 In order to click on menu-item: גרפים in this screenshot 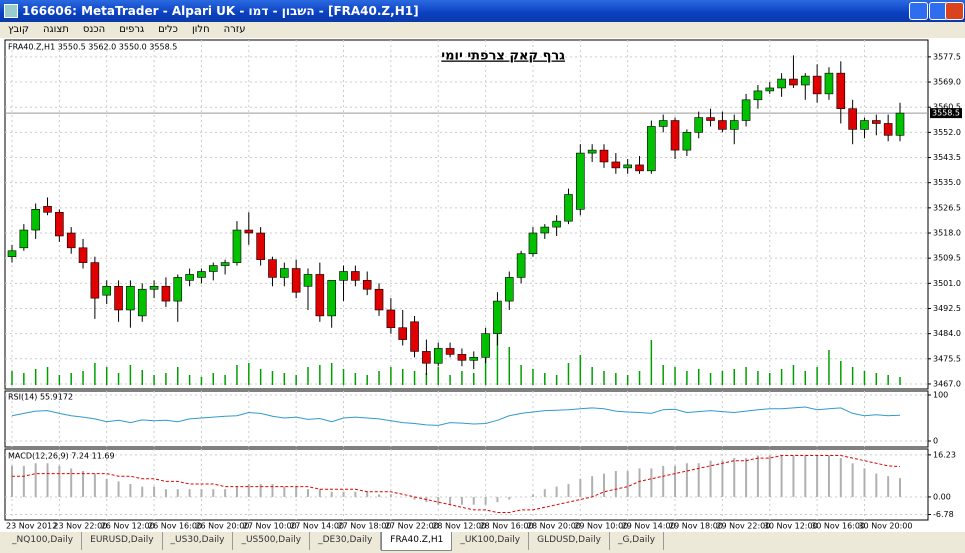, I will do `click(132, 29)`.